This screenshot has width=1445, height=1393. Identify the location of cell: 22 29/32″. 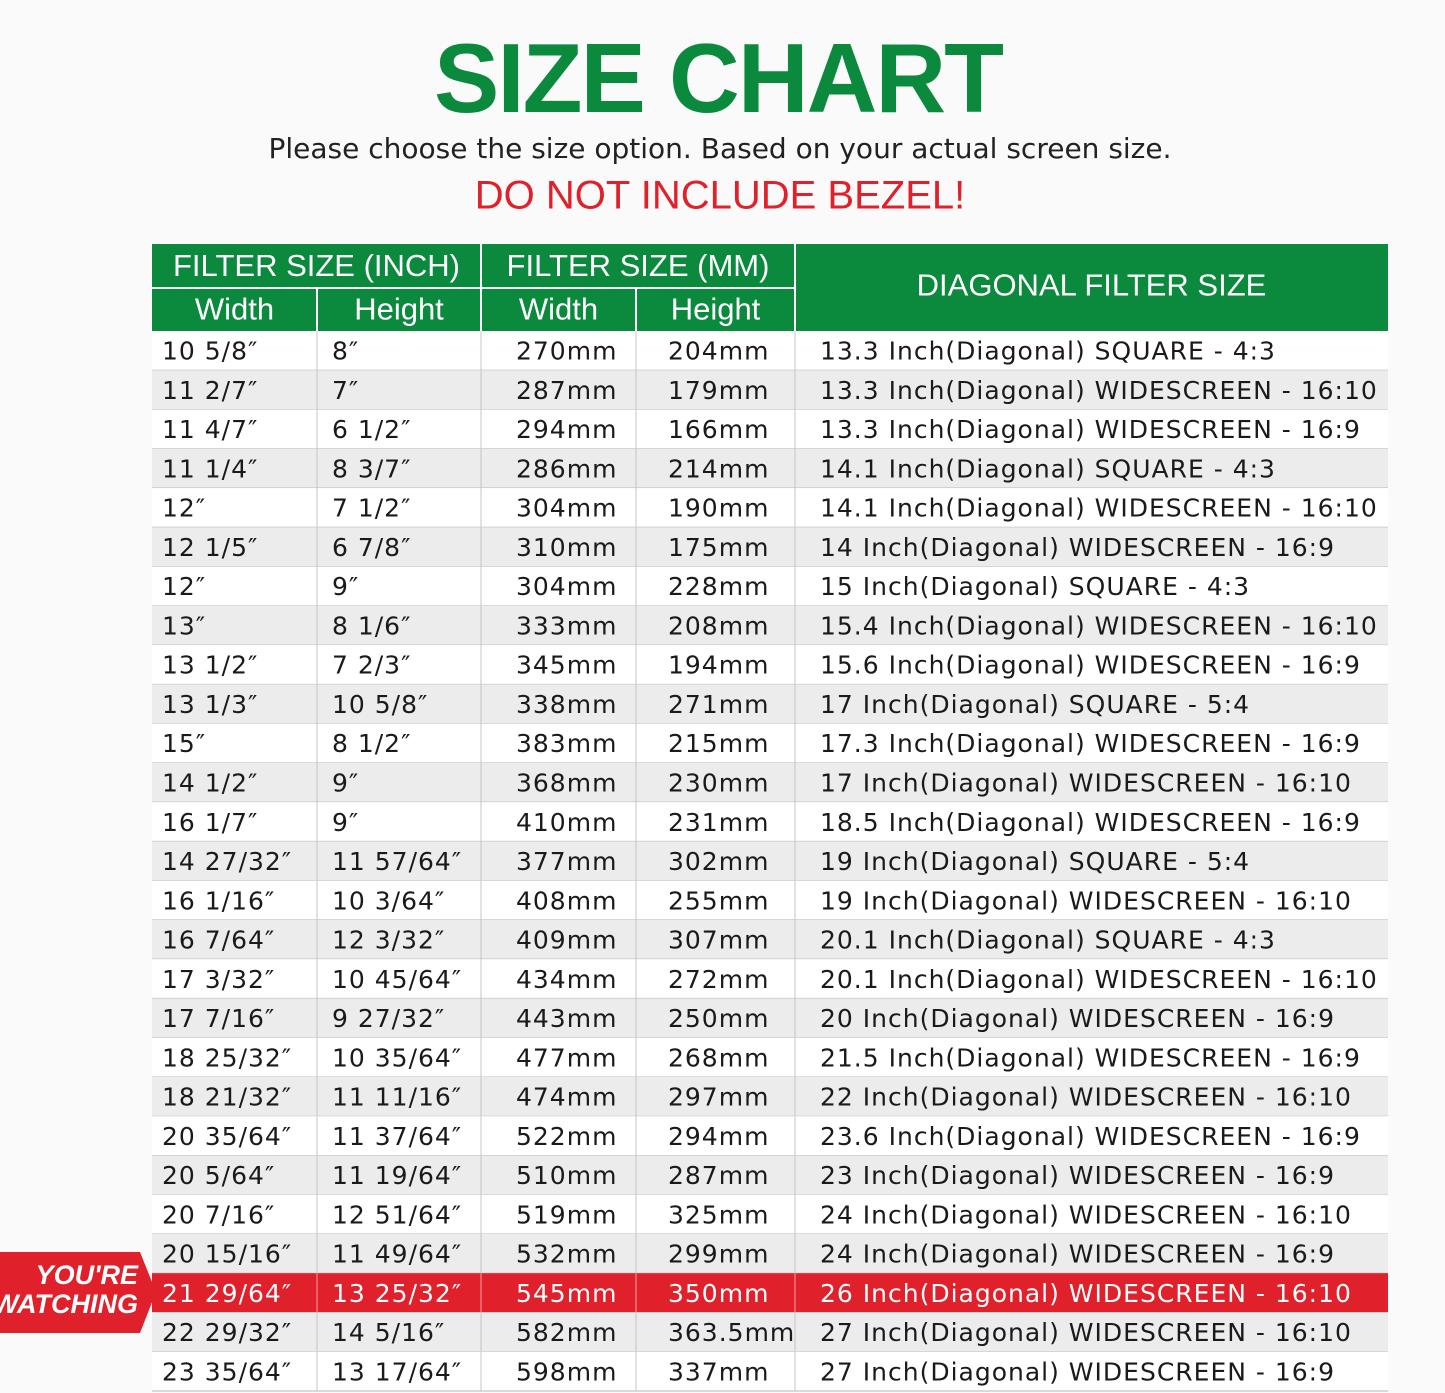
(227, 1332).